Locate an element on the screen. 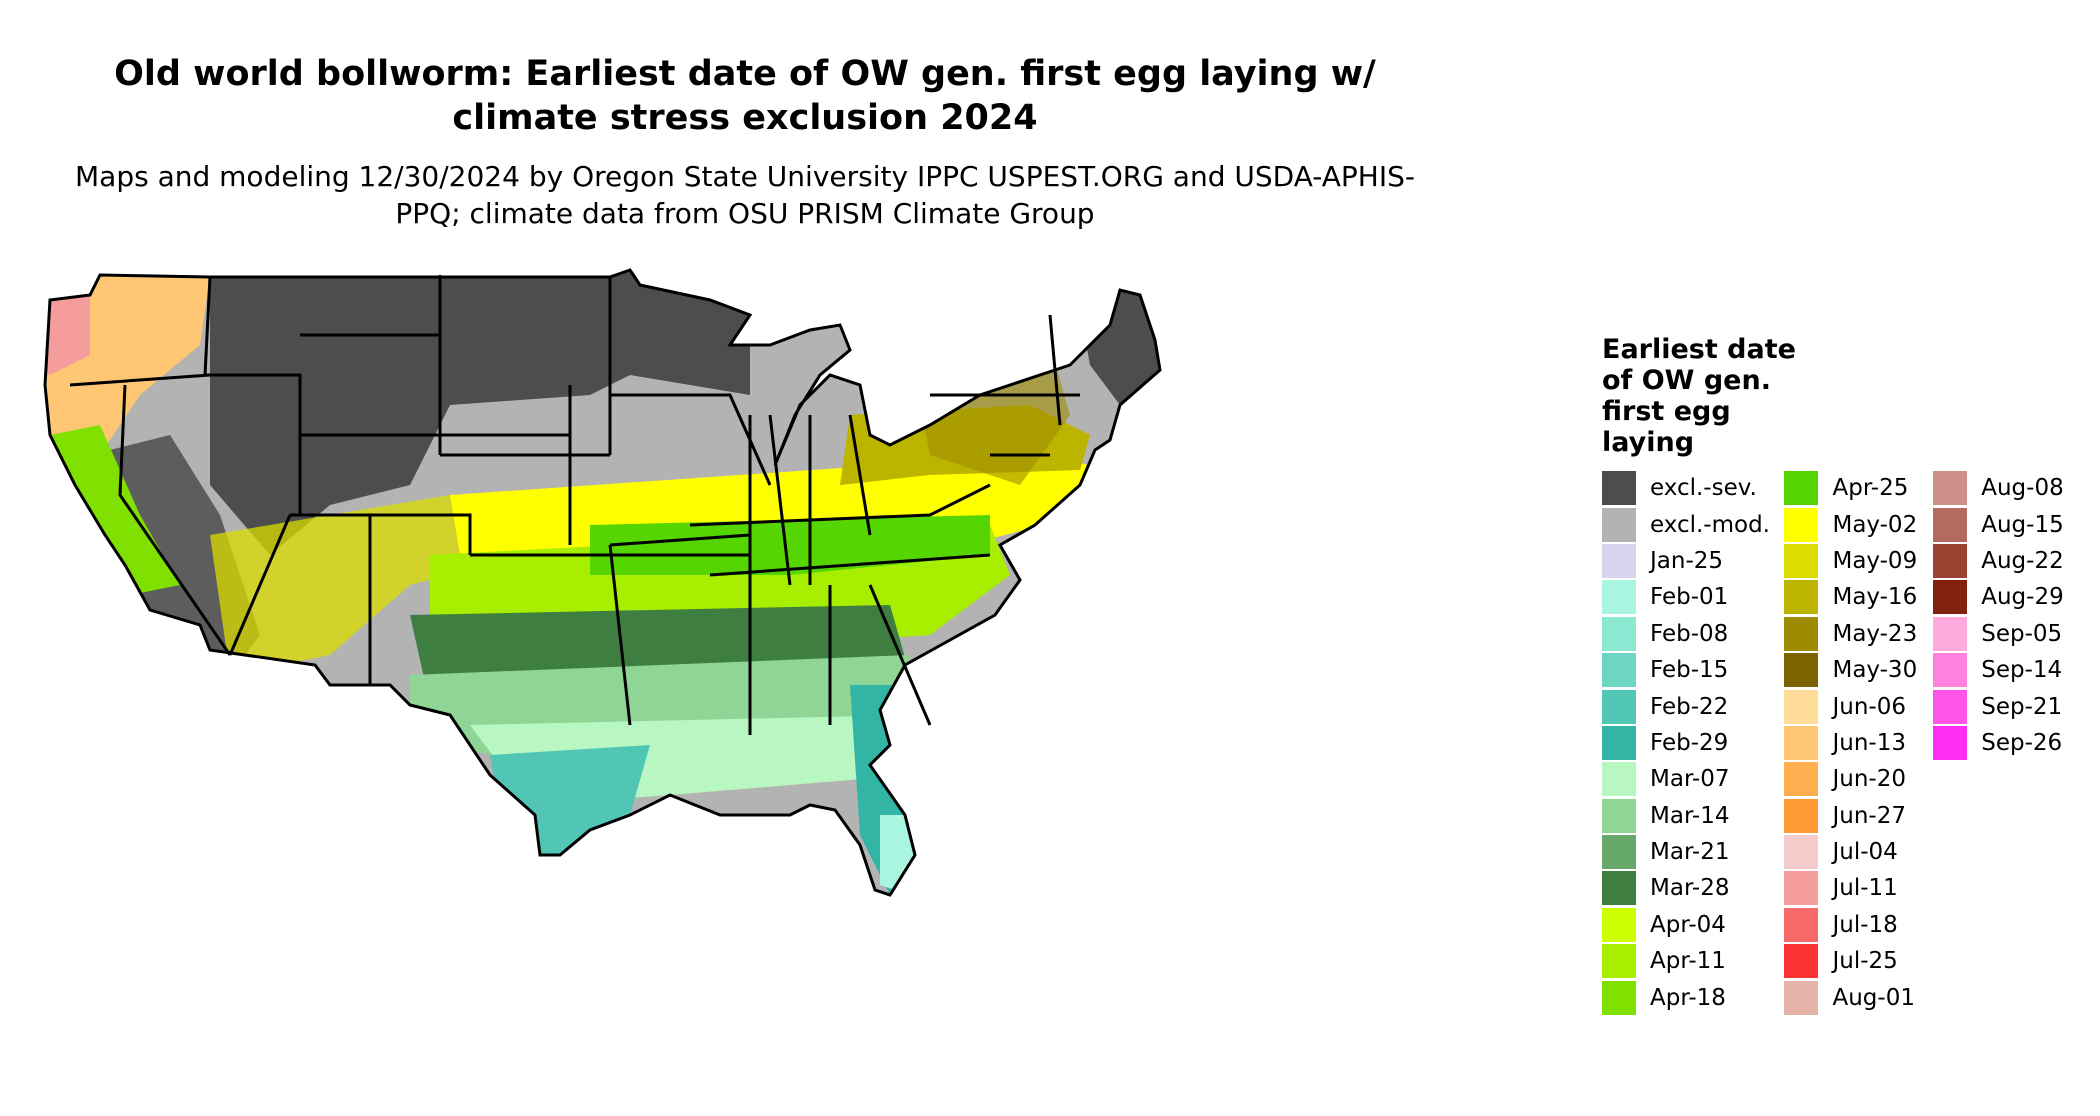 This screenshot has width=2100, height=1116. legend-item: Feb-15 is located at coordinates (1693, 670).